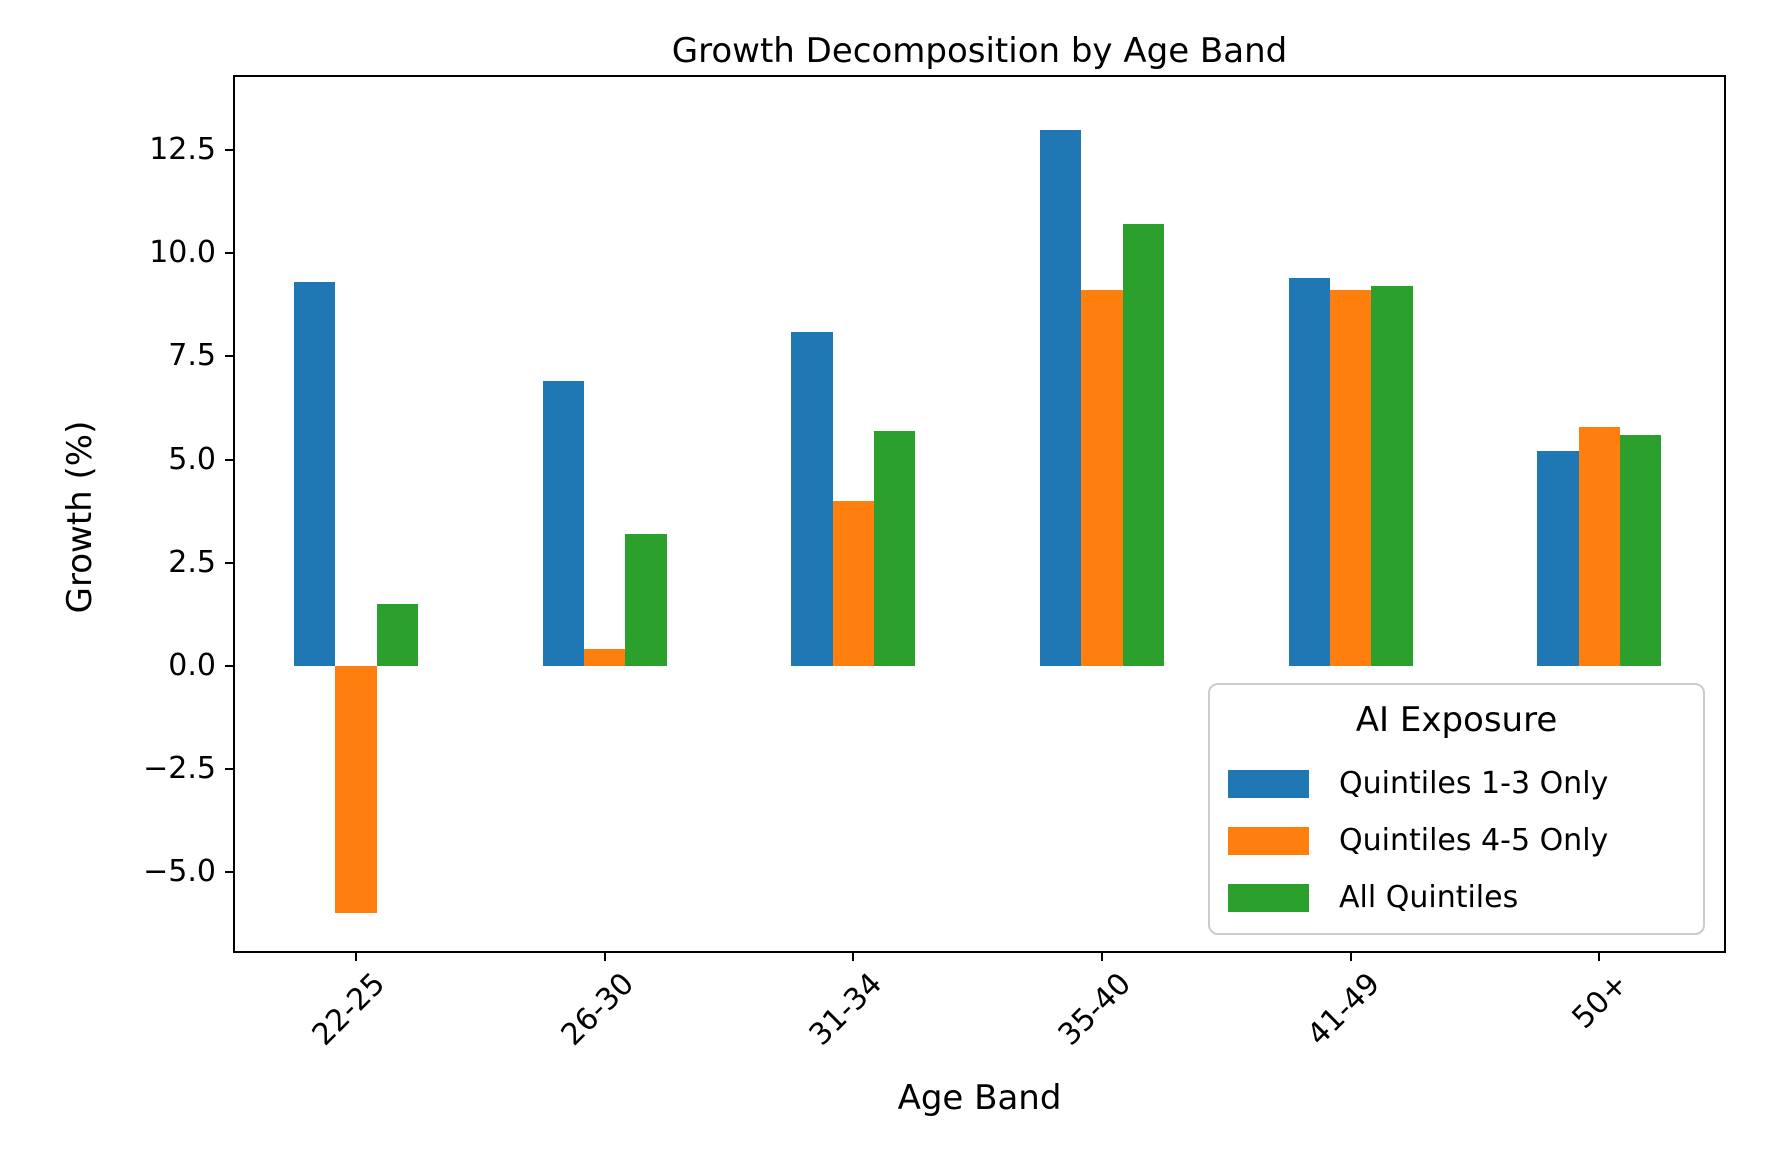 This screenshot has width=1770, height=1160. I want to click on legend-swatch-quintiles-4-5-only, so click(1268, 840).